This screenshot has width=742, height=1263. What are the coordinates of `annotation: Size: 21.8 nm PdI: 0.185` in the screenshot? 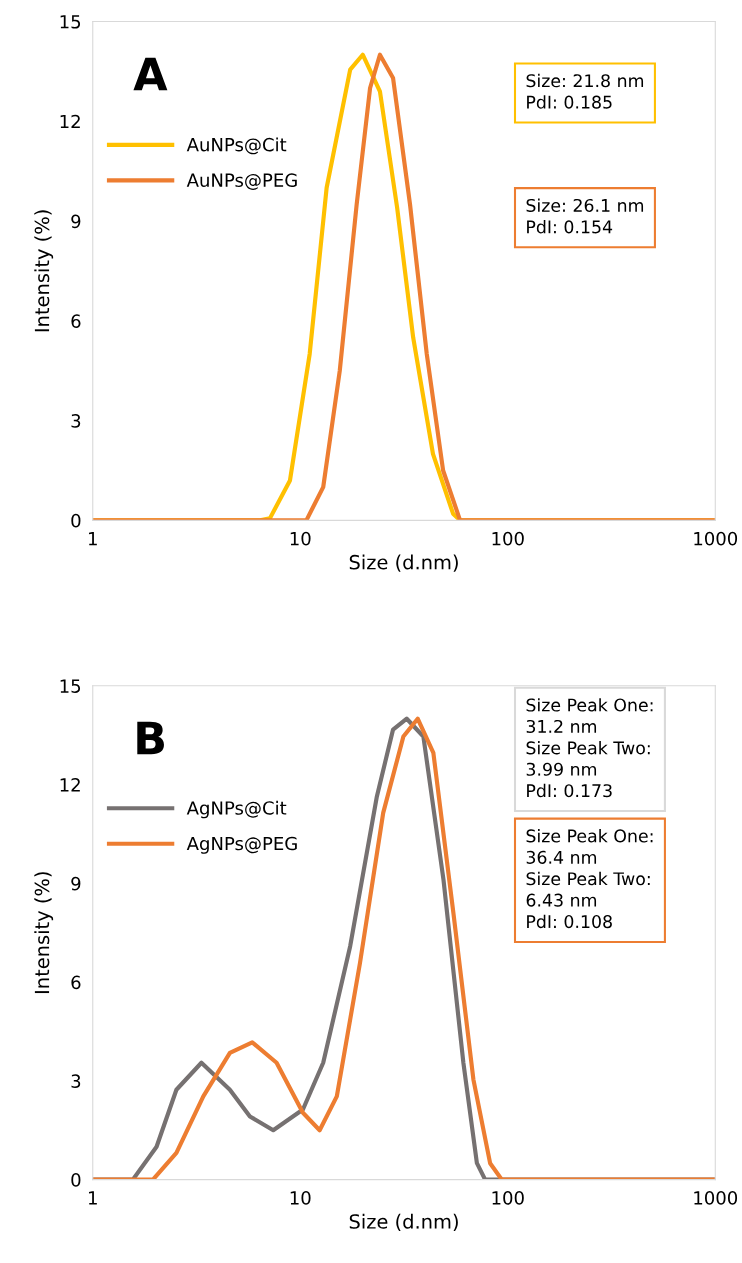 It's located at (585, 91).